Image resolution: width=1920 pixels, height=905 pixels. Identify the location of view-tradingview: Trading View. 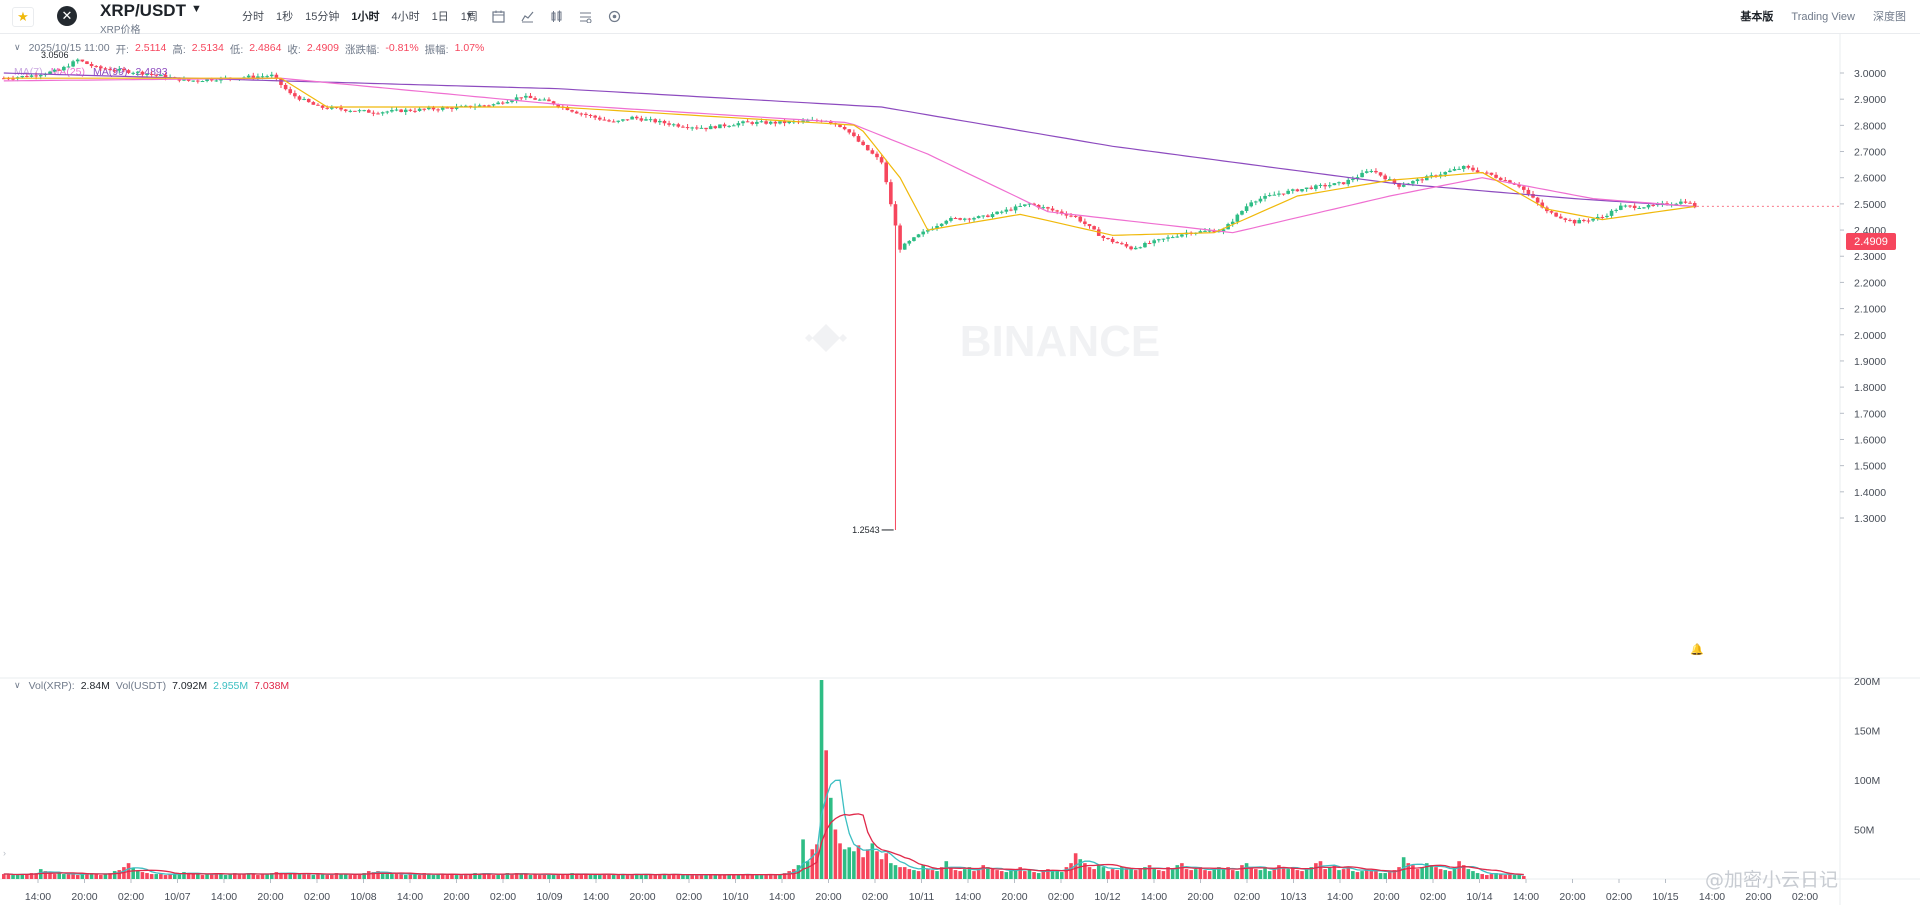
(1823, 17).